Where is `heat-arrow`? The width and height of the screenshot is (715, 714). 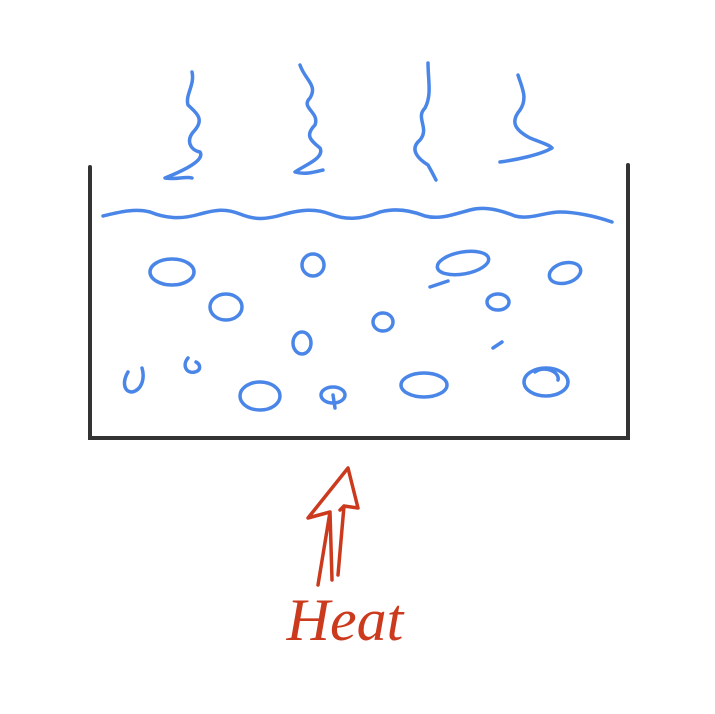 heat-arrow is located at coordinates (333, 526).